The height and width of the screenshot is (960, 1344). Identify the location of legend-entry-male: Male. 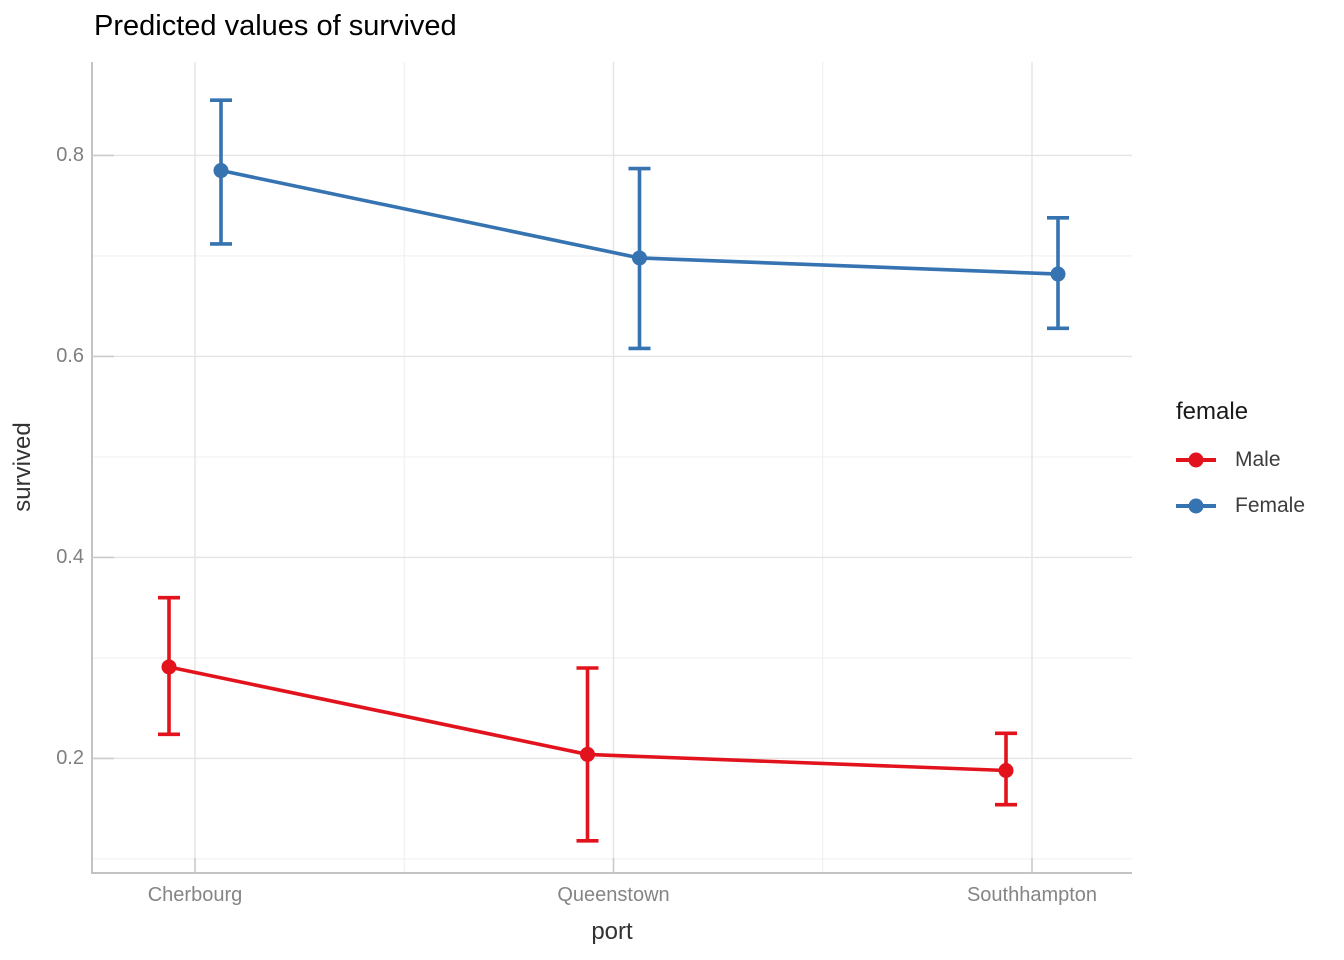
(1240, 460).